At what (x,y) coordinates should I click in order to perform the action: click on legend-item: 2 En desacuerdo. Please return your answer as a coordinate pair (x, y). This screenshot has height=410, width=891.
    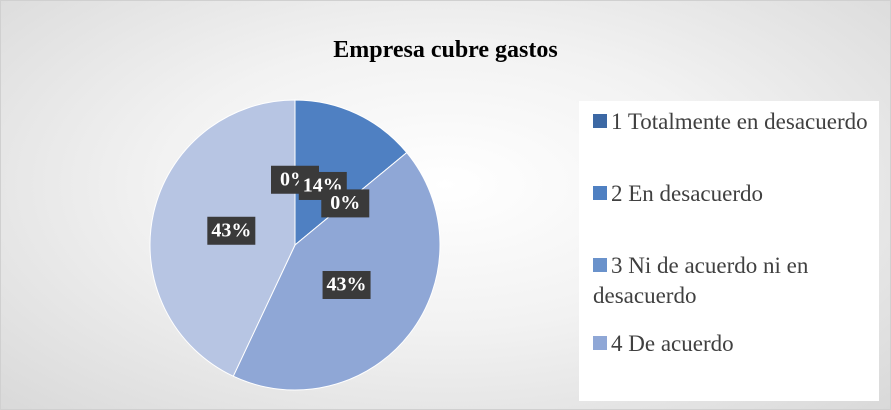
    Looking at the image, I should click on (733, 194).